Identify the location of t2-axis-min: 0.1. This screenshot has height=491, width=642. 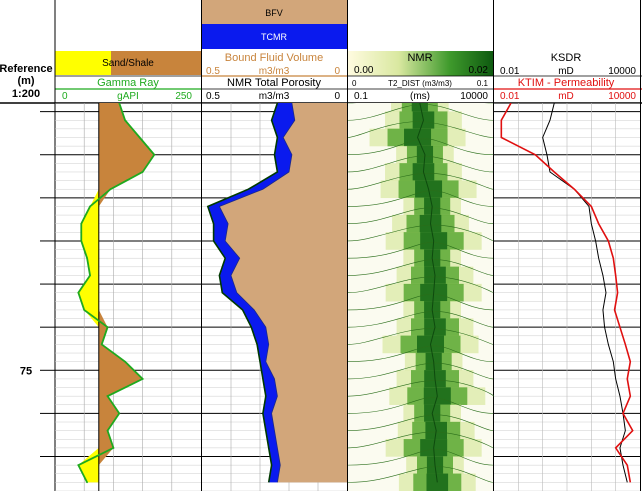
(361, 96).